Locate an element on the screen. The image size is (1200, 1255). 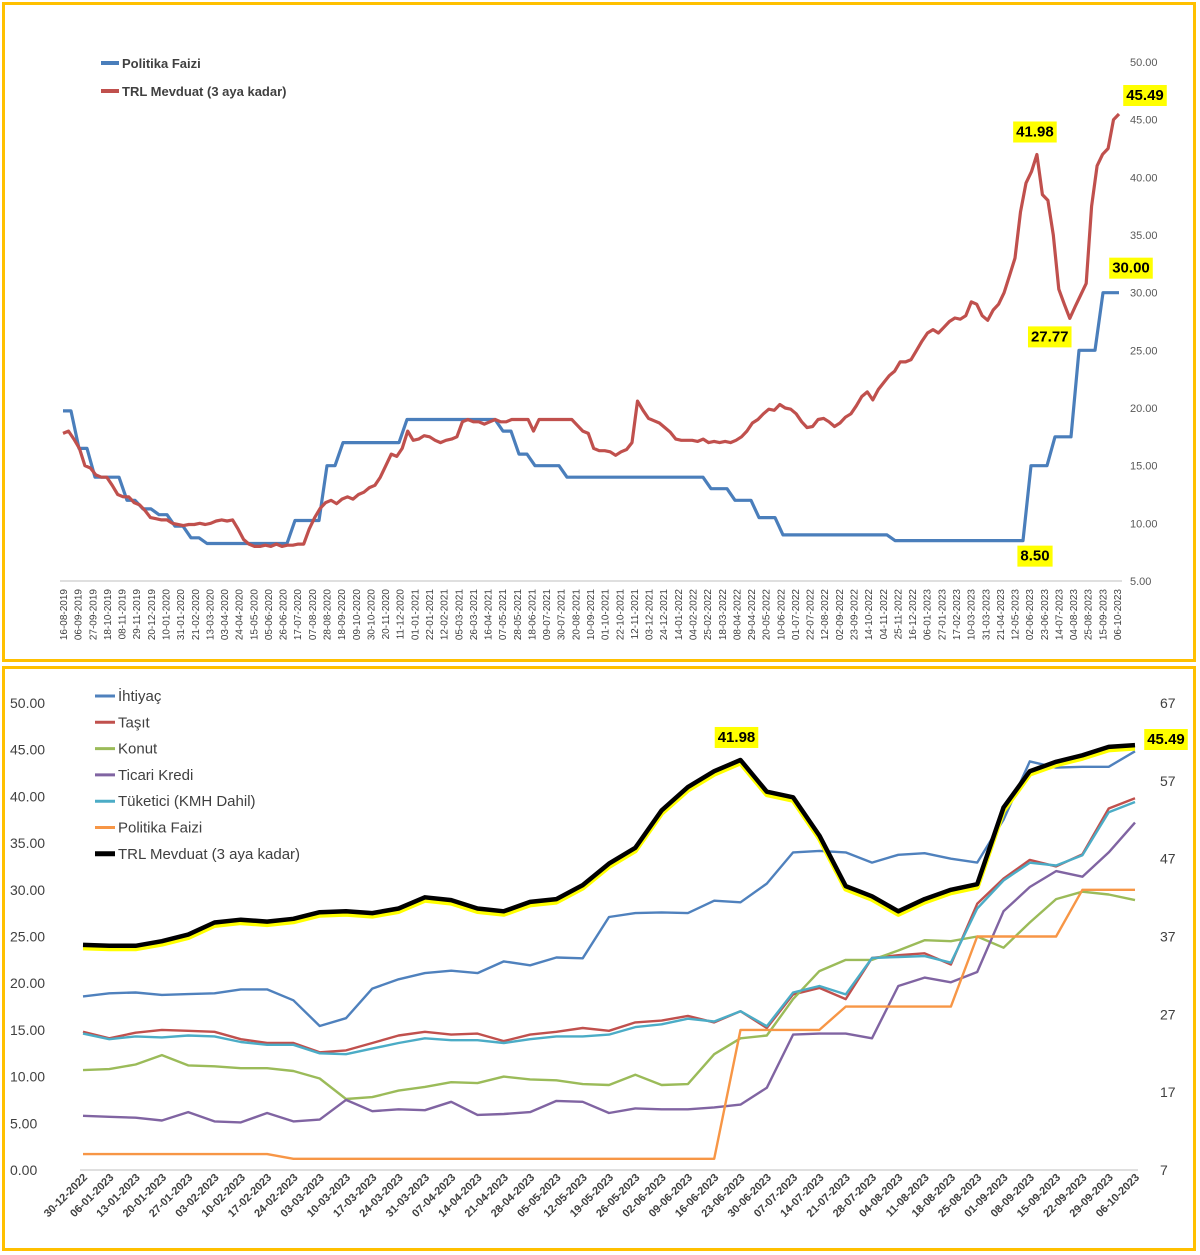
series-glow-trl-mevduat-3-aya-kadar is located at coordinates (609, 848).